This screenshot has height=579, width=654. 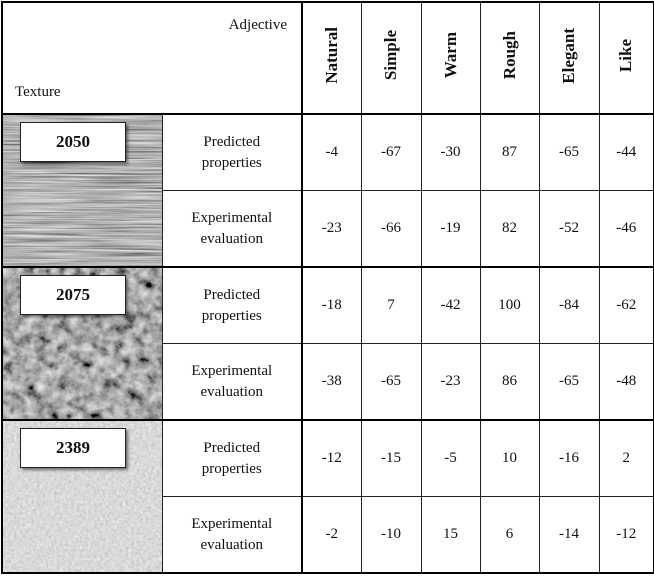 I want to click on column-header-text: Elegant, so click(x=568, y=55).